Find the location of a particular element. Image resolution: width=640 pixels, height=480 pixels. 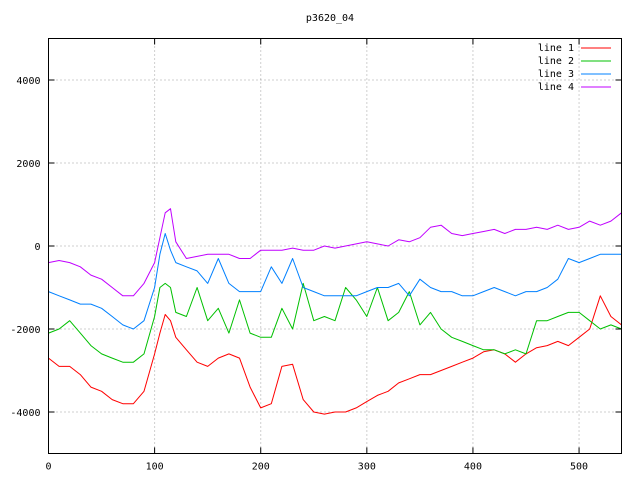

legend-label-1: line 1 is located at coordinates (556, 48).